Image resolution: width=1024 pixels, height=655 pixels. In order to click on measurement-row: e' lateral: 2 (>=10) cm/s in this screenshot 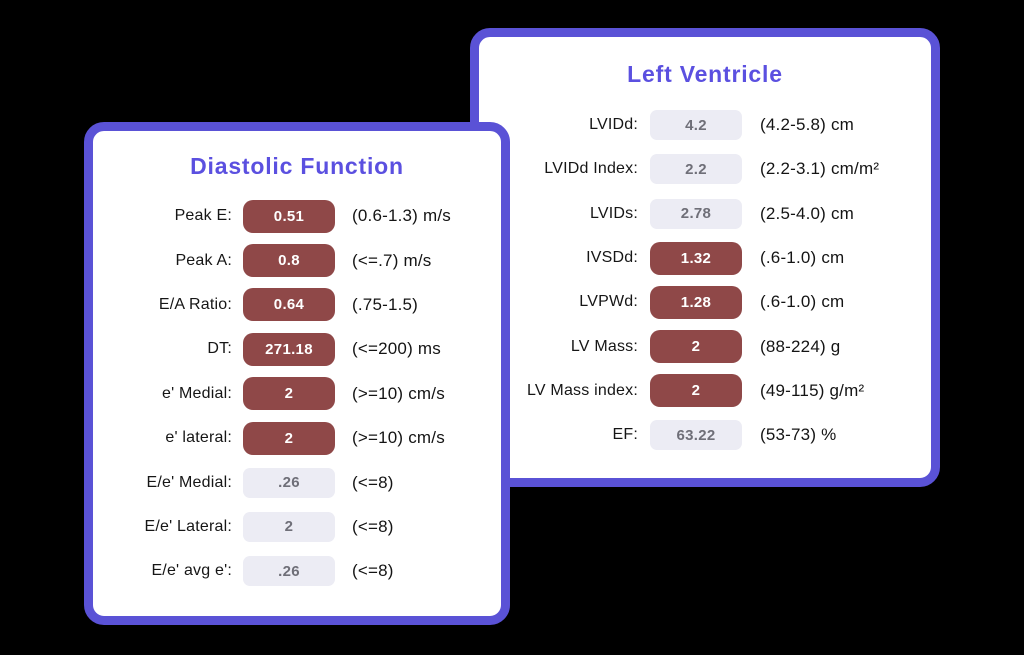, I will do `click(297, 438)`.